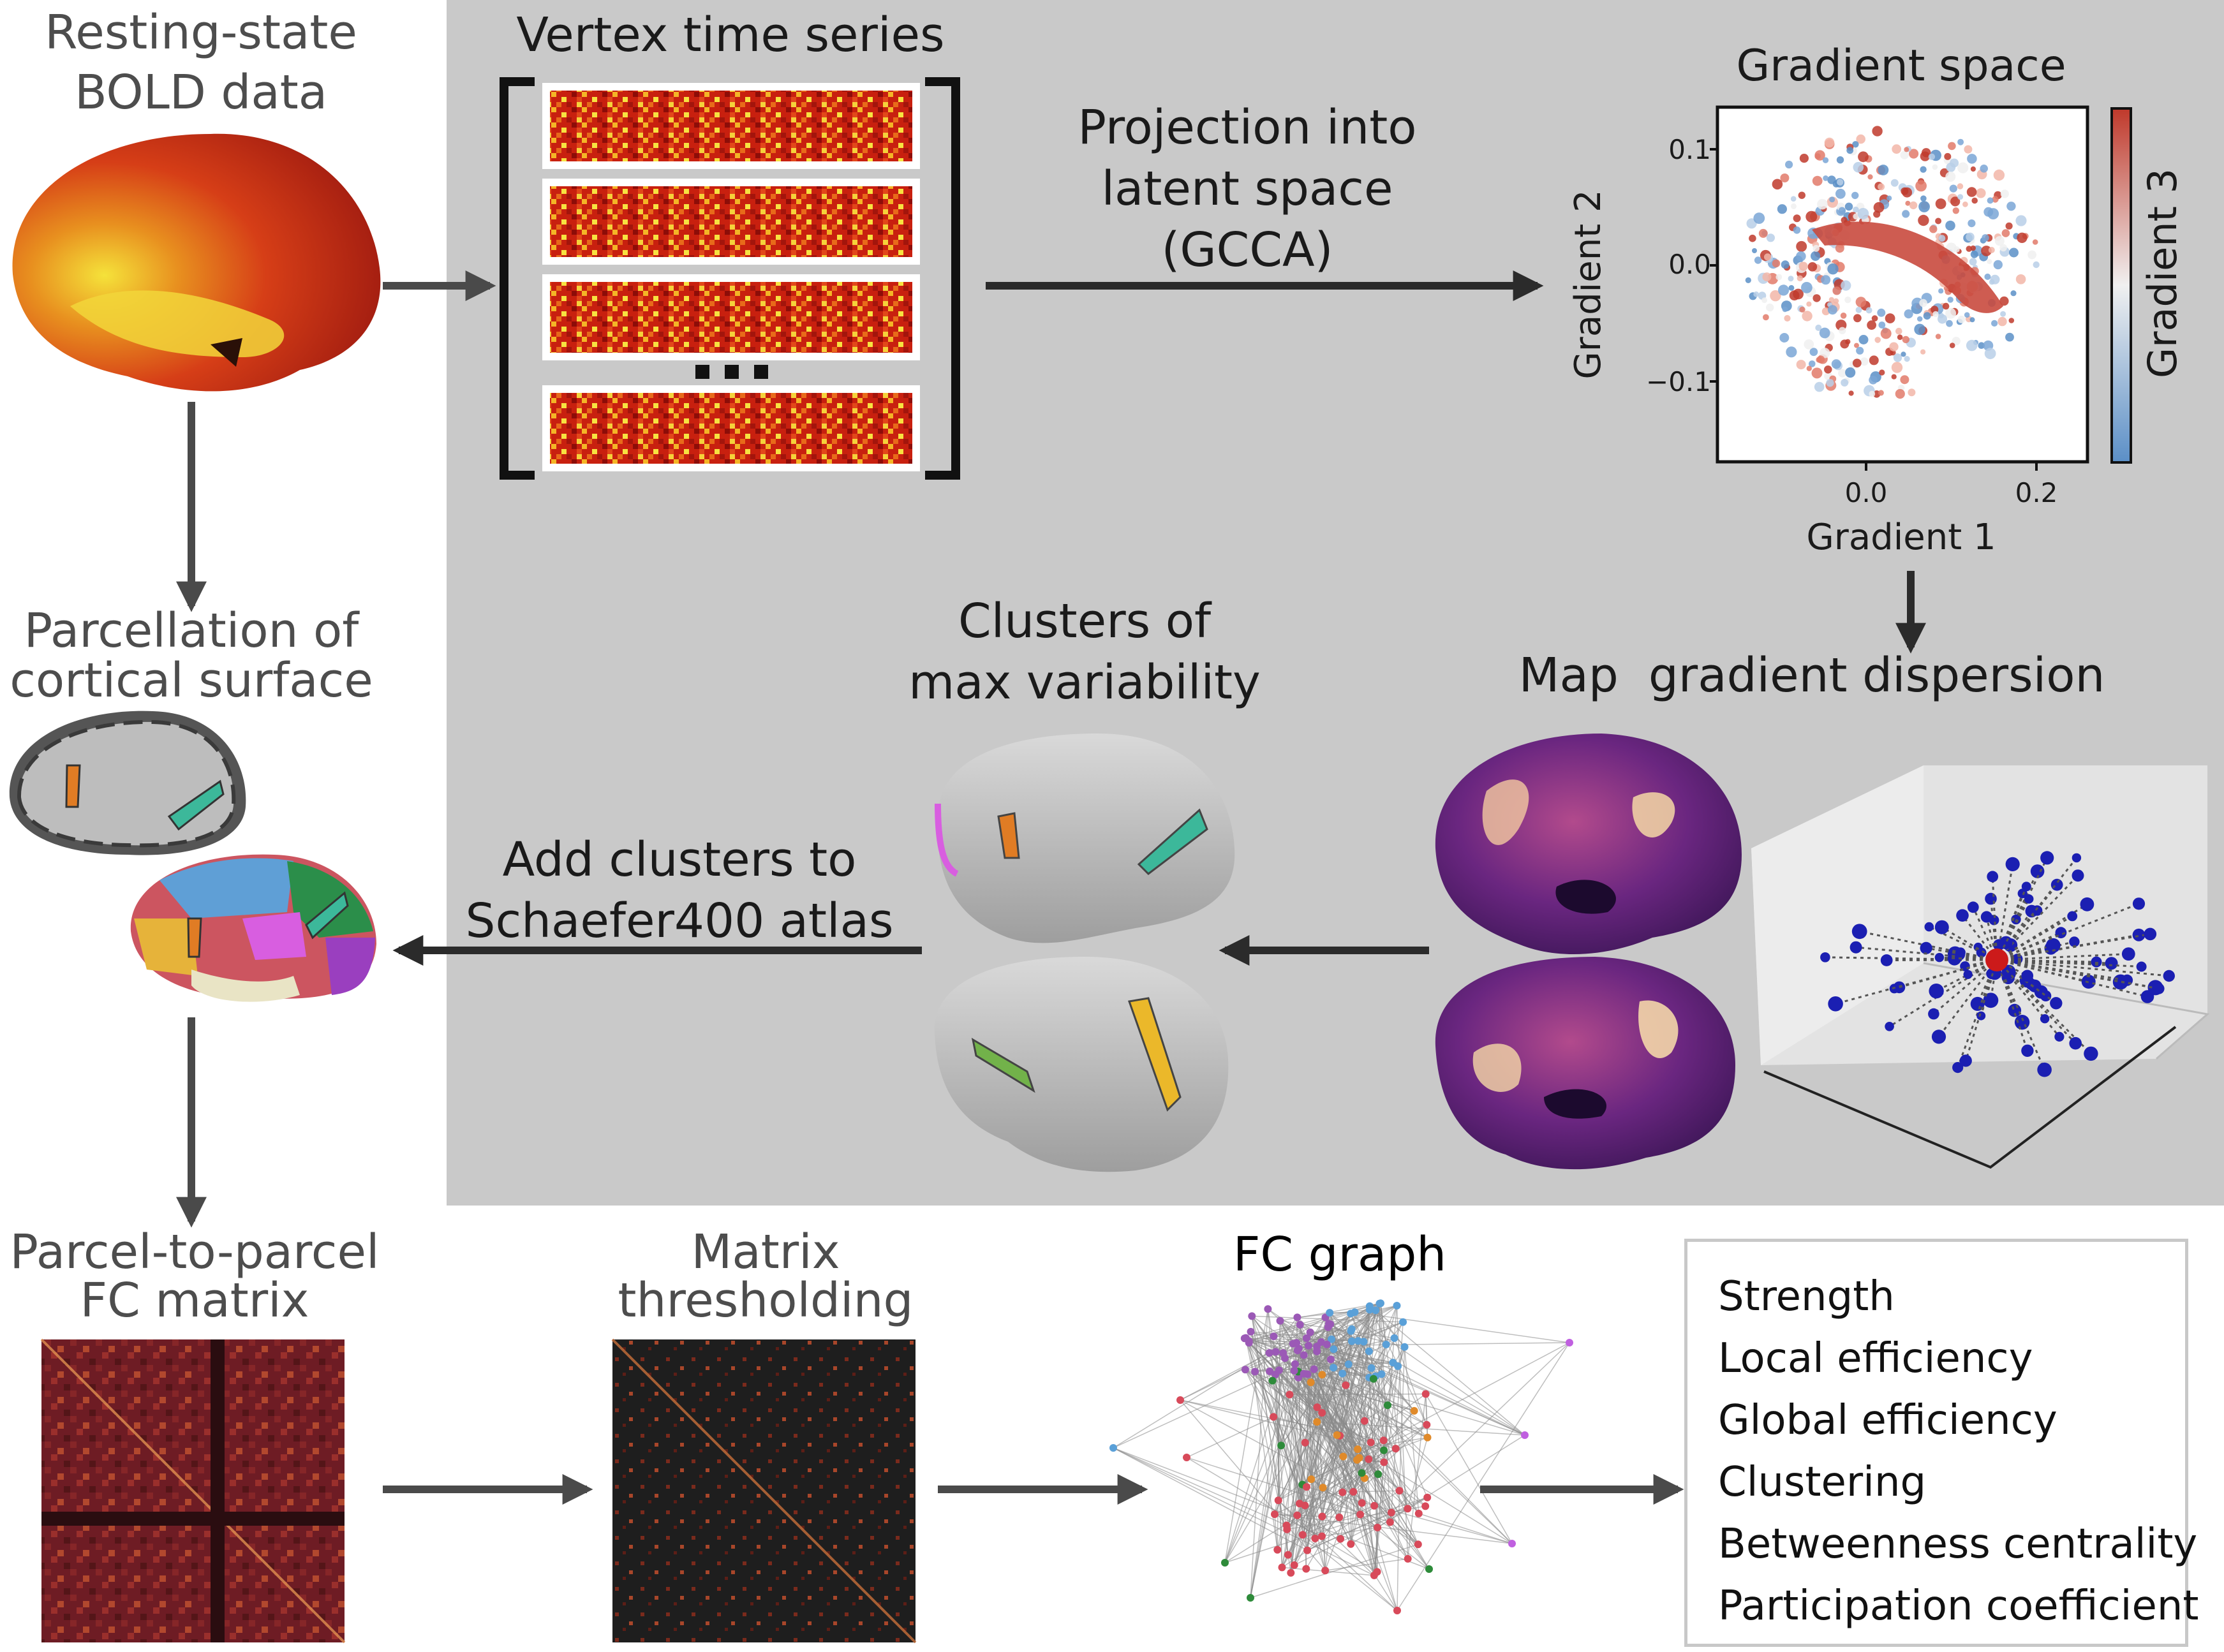  I want to click on parcellation-brain-atlas, so click(253, 928).